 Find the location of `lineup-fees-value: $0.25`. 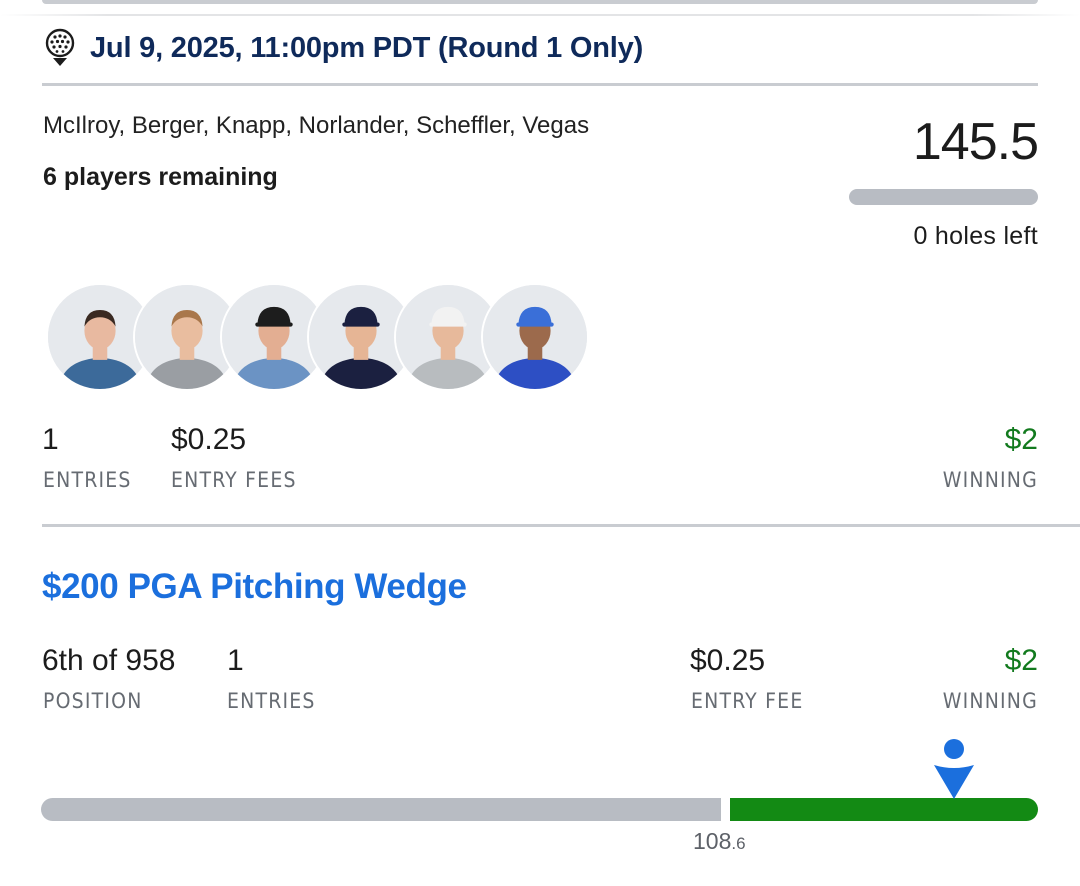

lineup-fees-value: $0.25 is located at coordinates (209, 439).